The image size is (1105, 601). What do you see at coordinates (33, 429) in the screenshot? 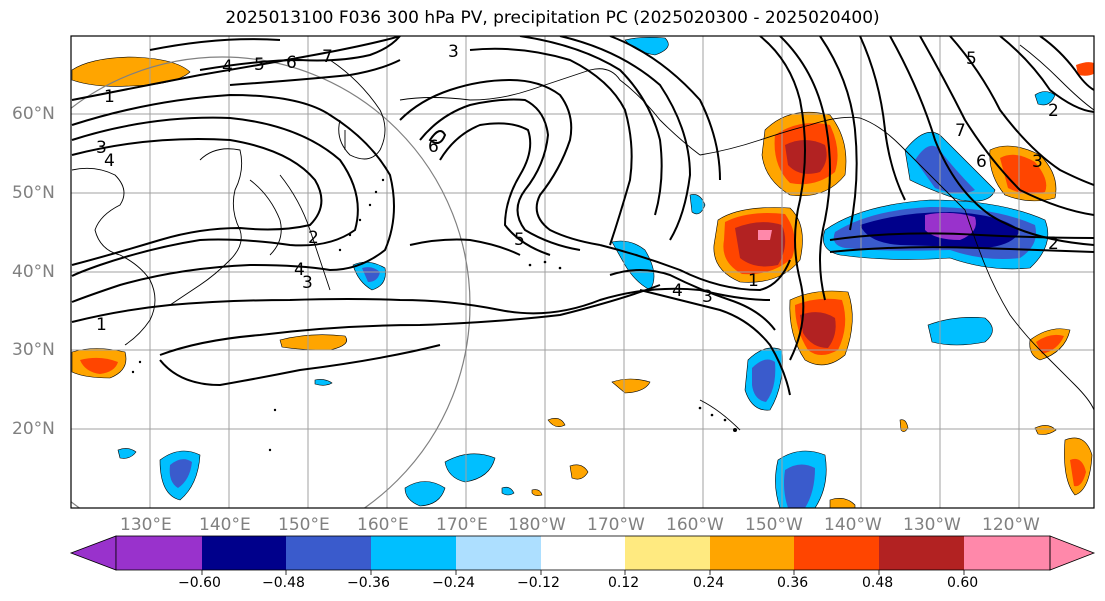
I see `lat-label: 20°N` at bounding box center [33, 429].